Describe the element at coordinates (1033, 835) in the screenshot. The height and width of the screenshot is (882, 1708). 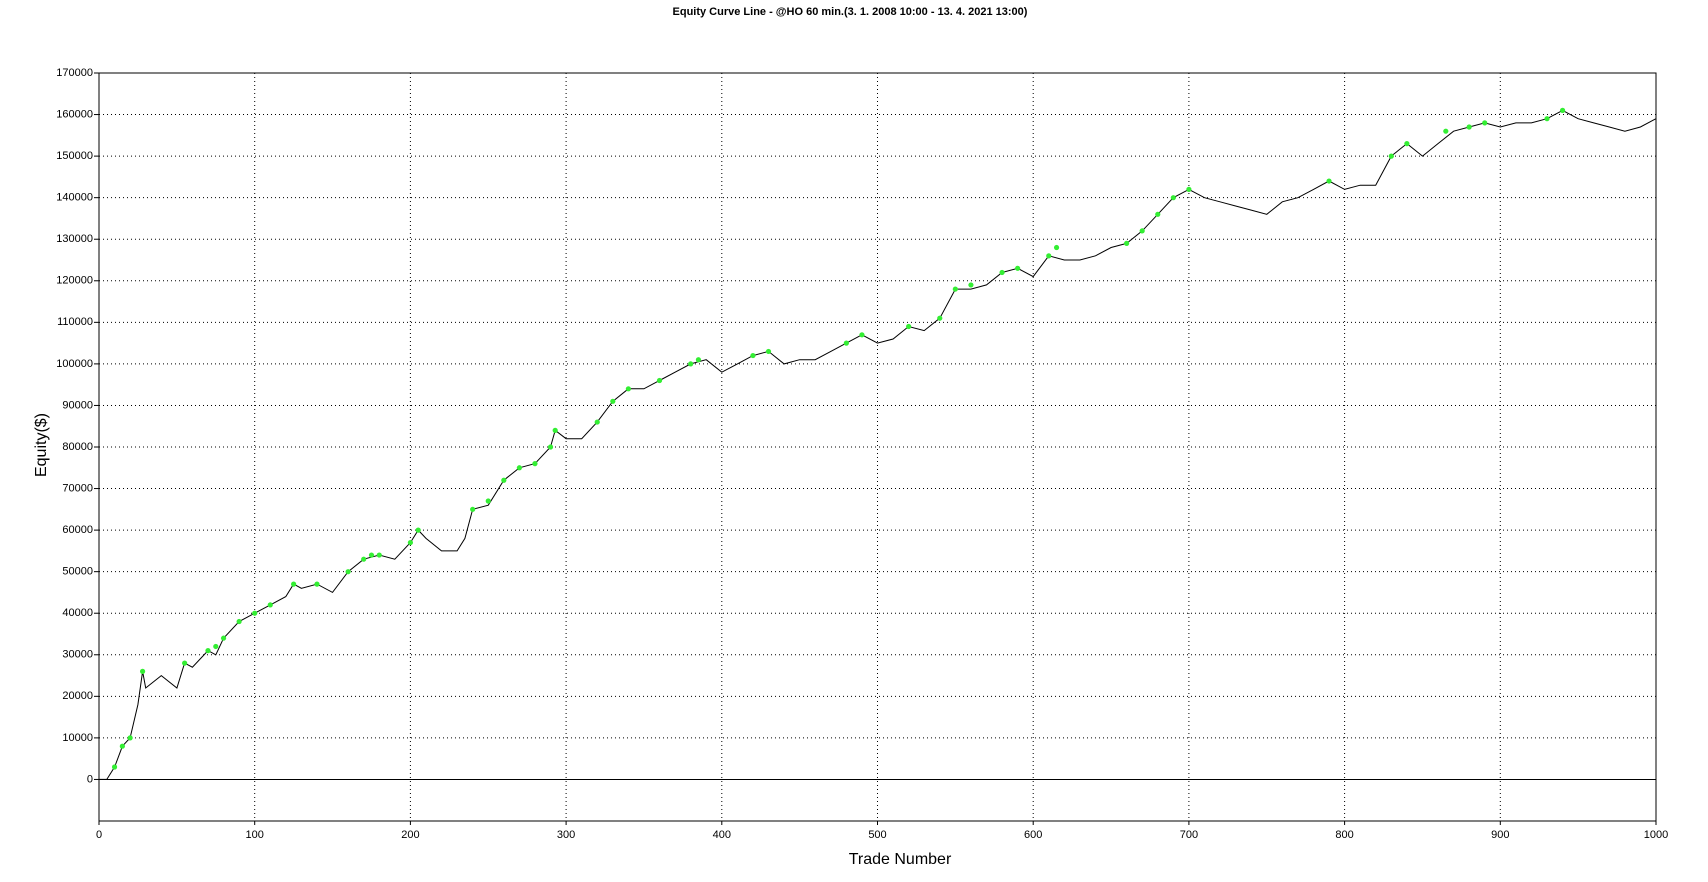
I see `x-tick-label: 600` at that location.